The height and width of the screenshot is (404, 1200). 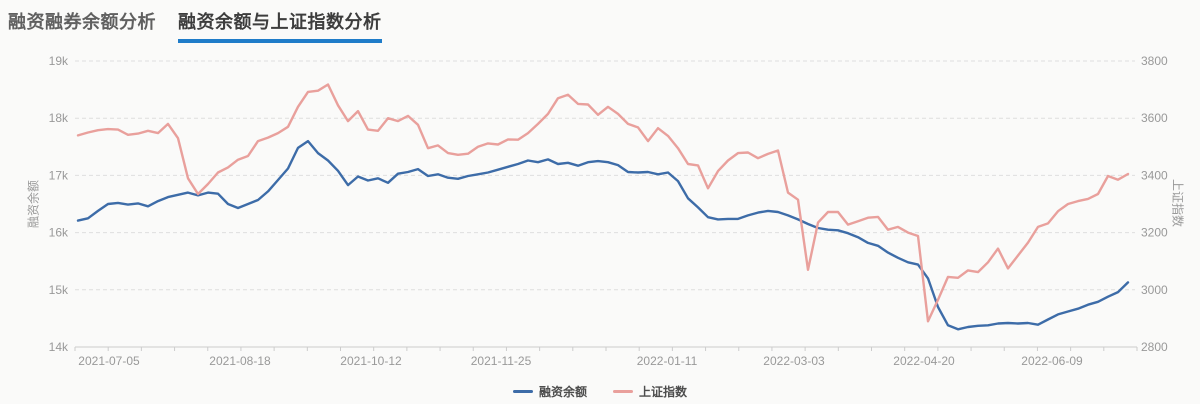 I want to click on x-axis, so click(x=606, y=348).